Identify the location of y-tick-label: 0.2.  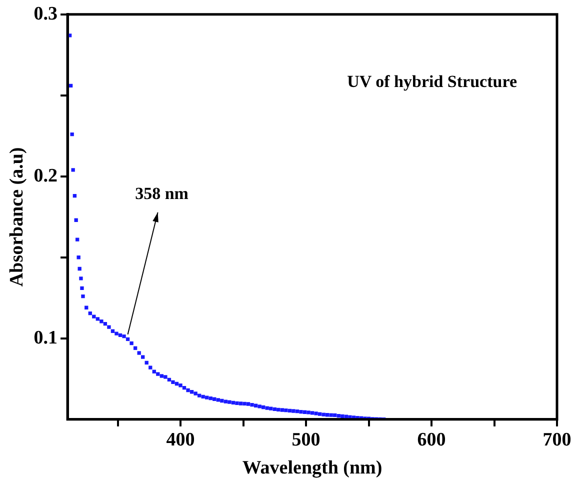
(46, 175).